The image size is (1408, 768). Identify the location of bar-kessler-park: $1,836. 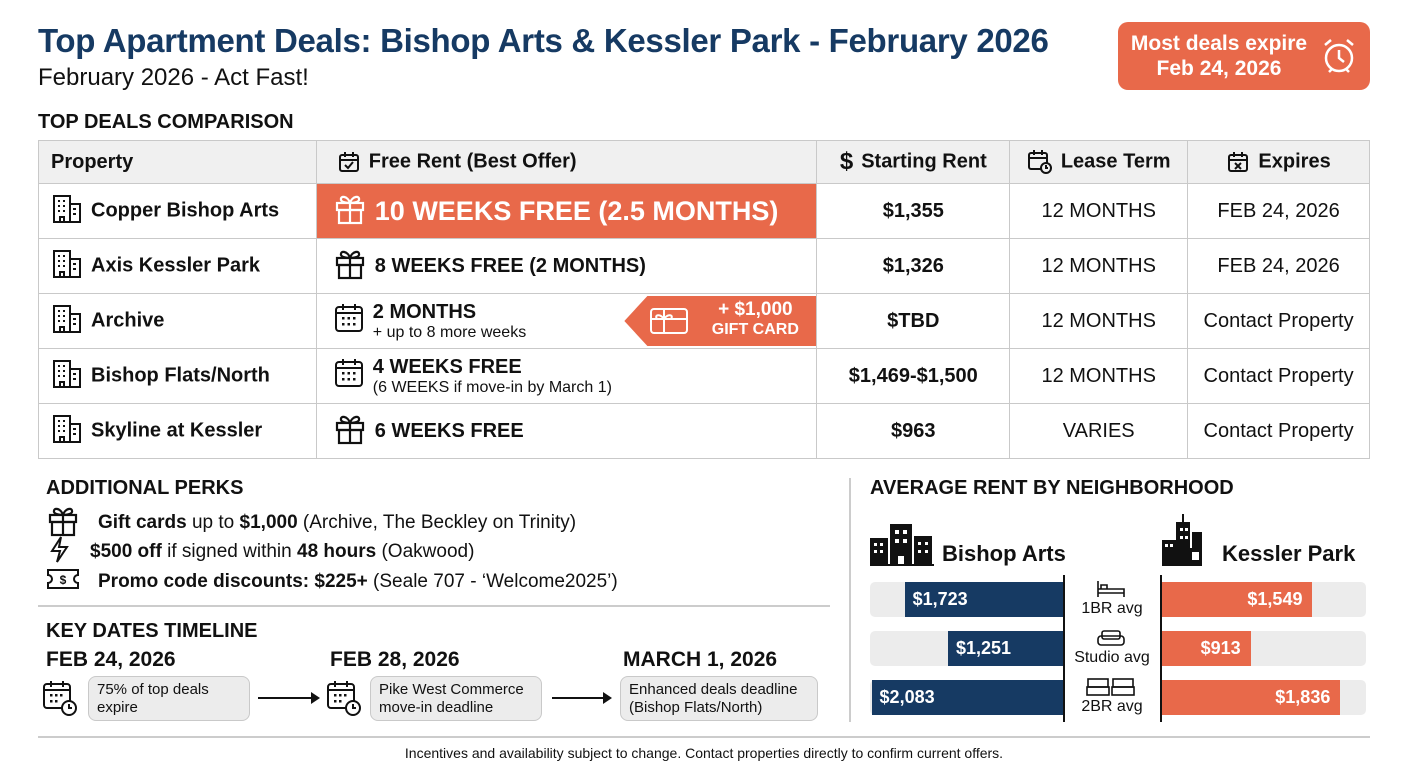
(1251, 697).